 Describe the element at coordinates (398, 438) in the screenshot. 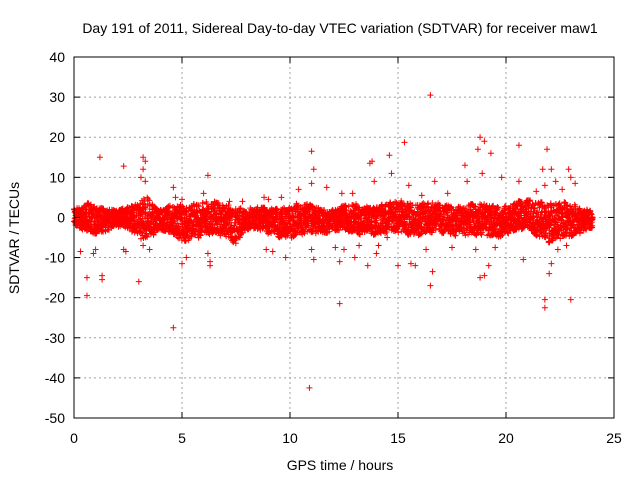

I see `x-tick-label: 15` at that location.